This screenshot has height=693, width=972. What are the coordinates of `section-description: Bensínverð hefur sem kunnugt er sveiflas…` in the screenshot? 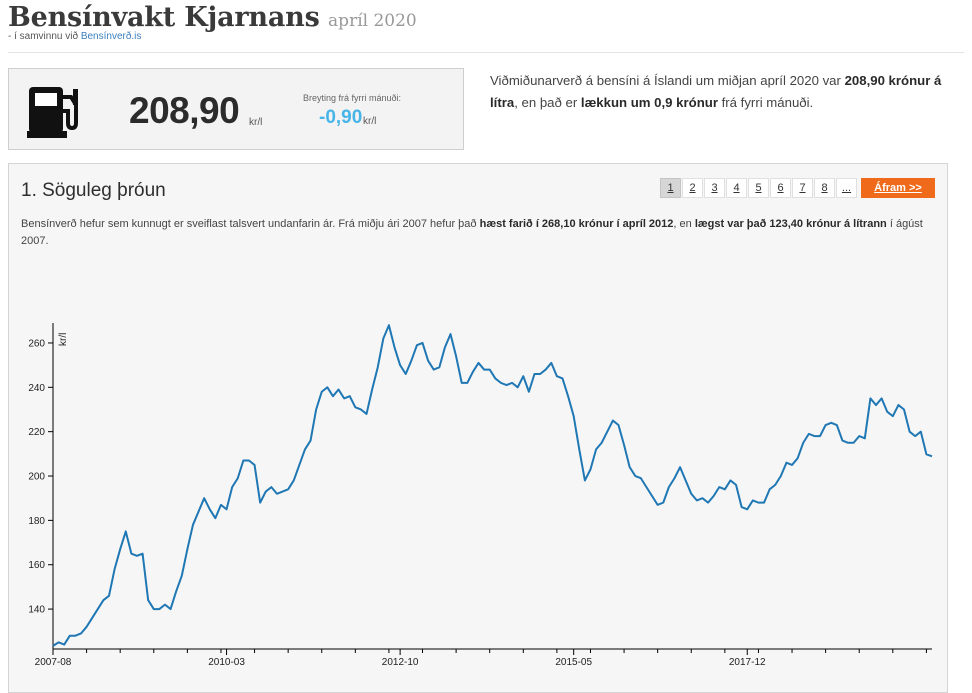 It's located at (477, 233).